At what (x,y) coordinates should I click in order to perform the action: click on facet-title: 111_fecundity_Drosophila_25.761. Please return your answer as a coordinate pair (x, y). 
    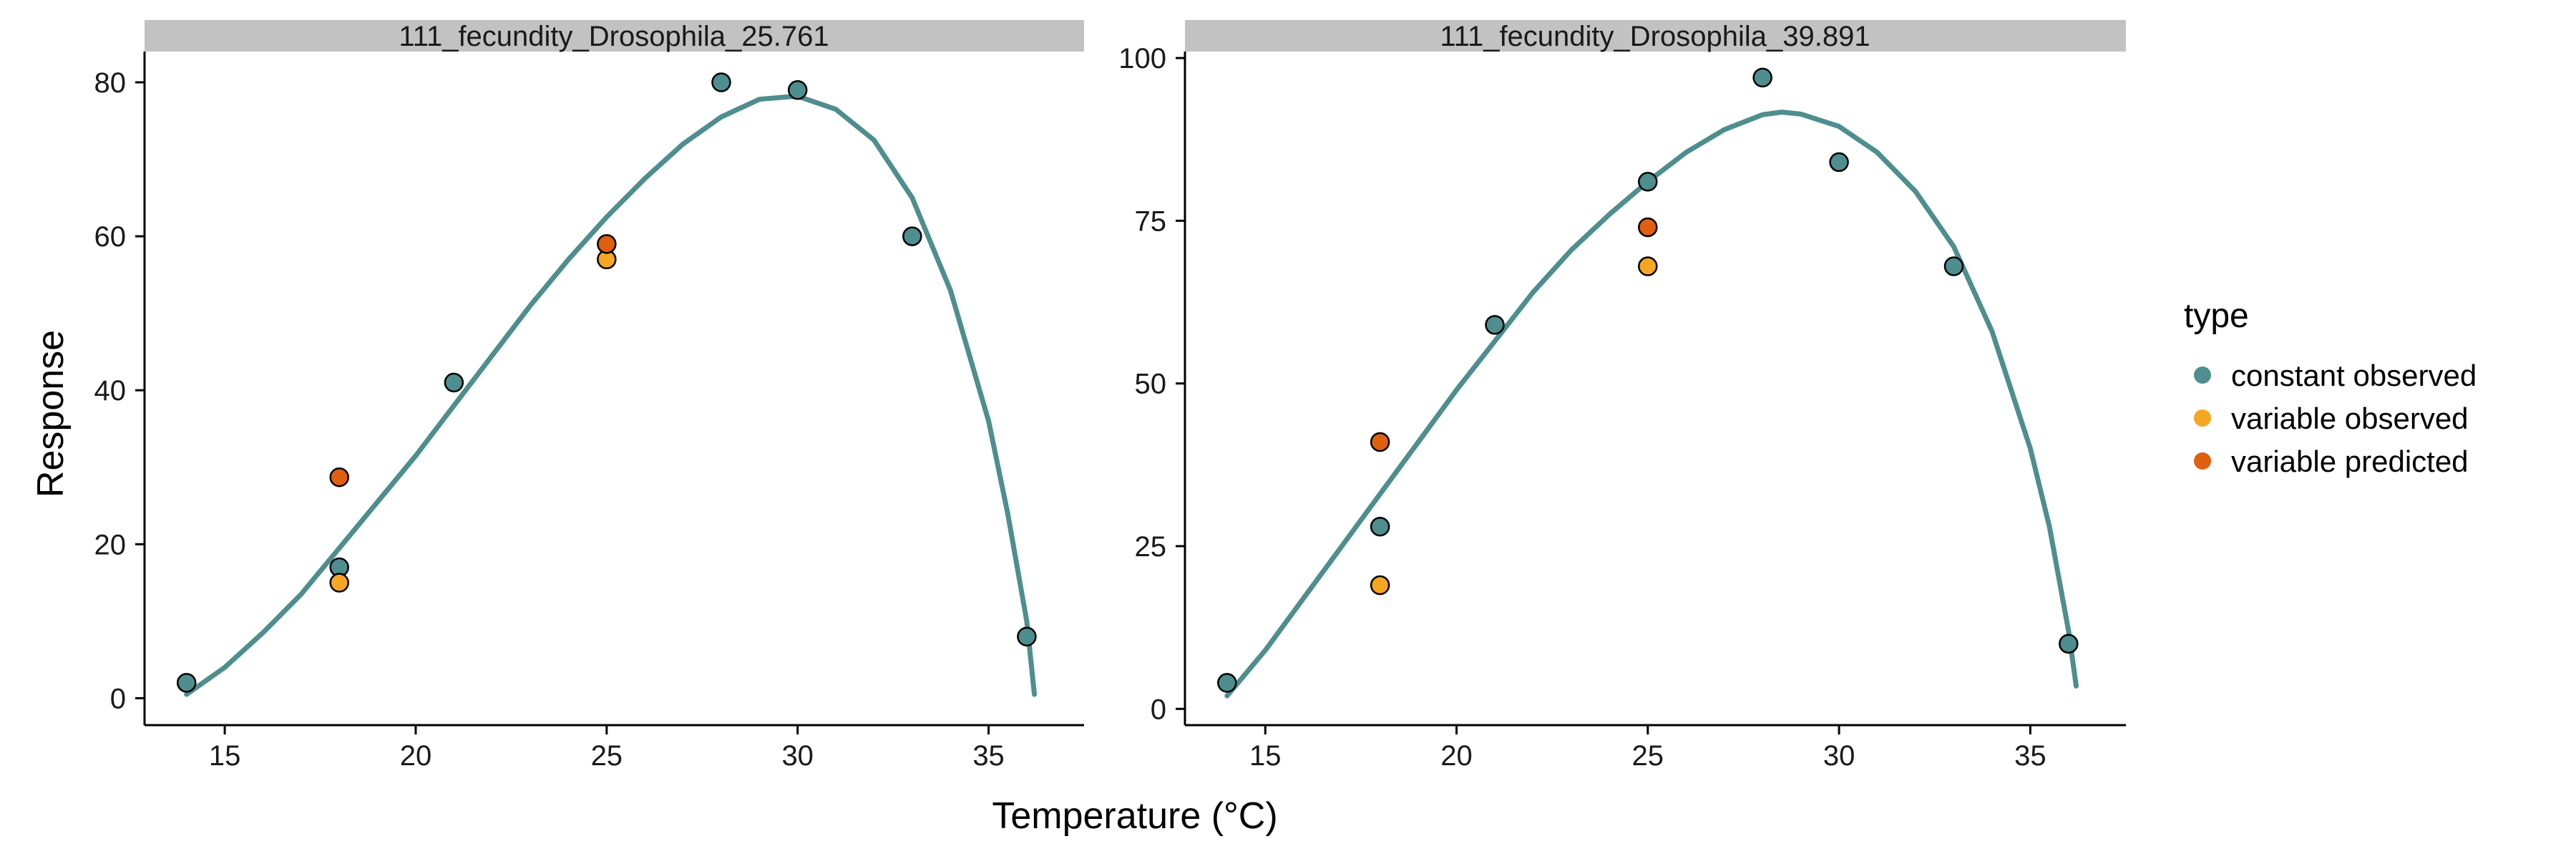
    Looking at the image, I should click on (614, 36).